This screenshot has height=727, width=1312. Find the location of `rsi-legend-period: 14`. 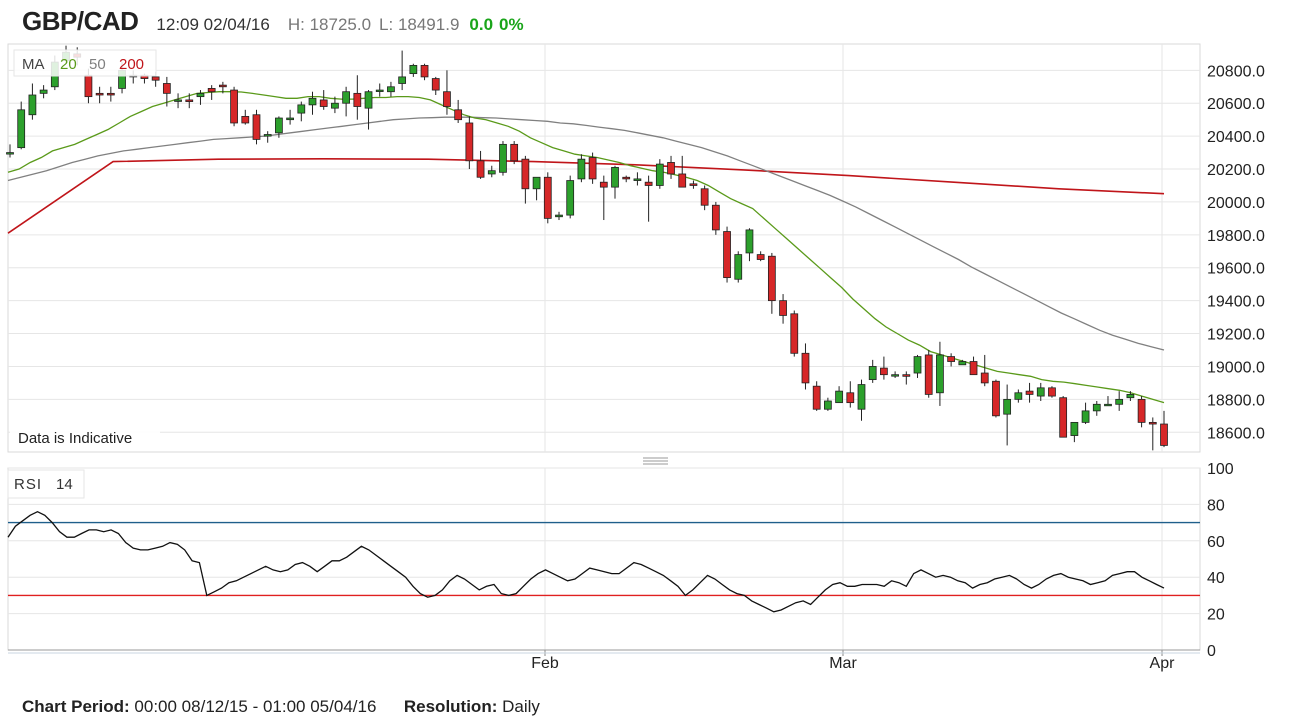

rsi-legend-period: 14 is located at coordinates (64, 484).